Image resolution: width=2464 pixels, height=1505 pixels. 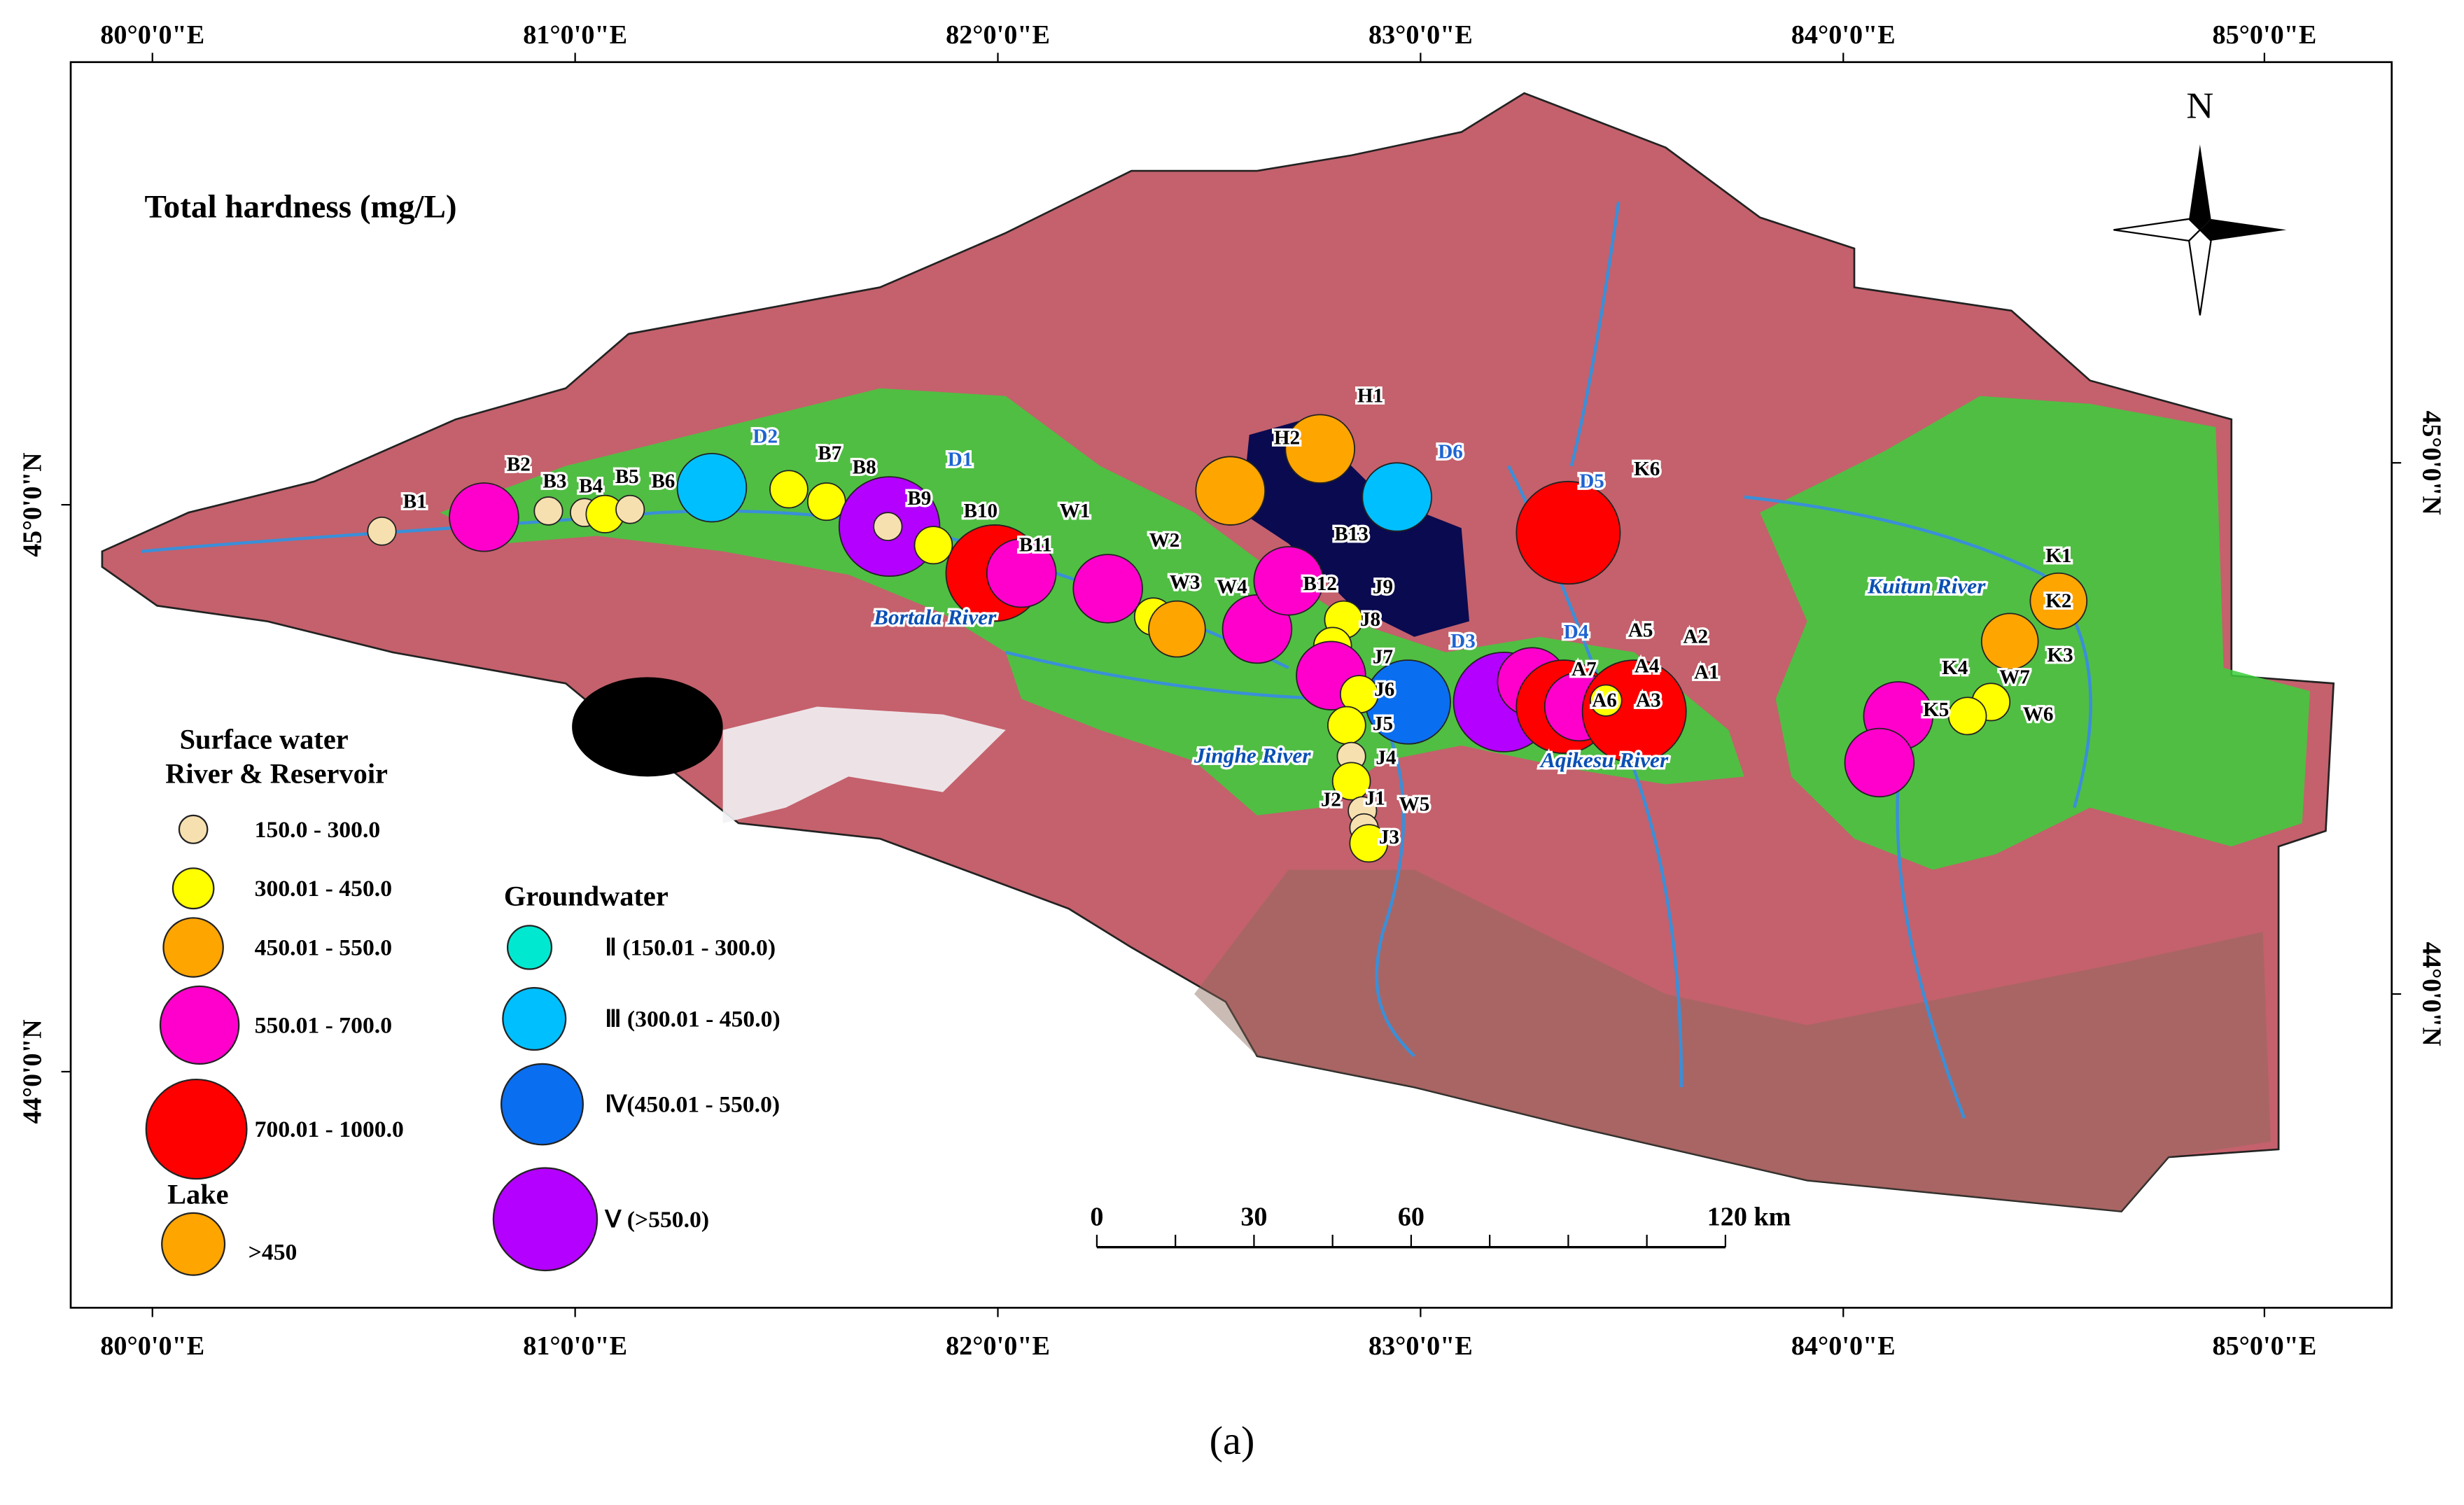 What do you see at coordinates (198, 1194) in the screenshot?
I see `legend-title: Lake` at bounding box center [198, 1194].